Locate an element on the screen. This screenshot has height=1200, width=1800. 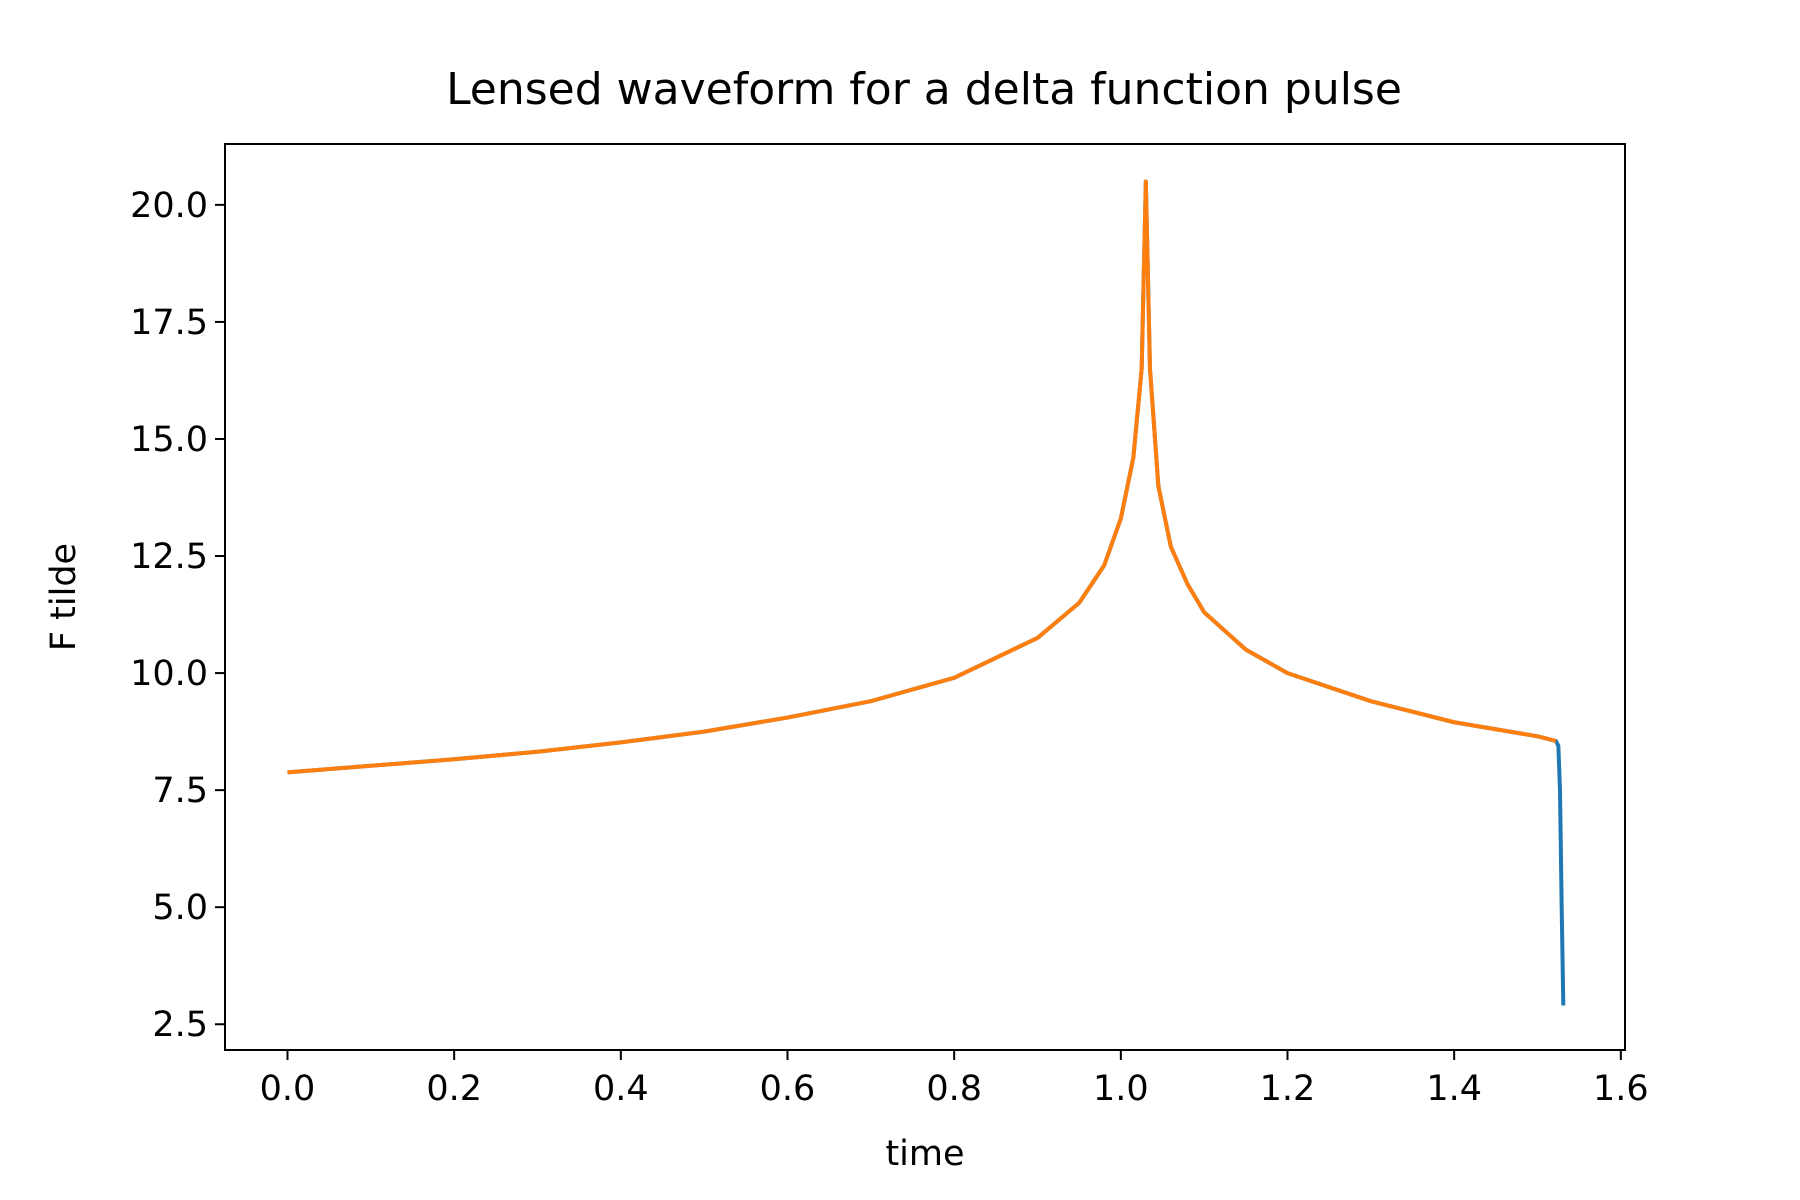
x-tick-label: 0.8 is located at coordinates (954, 1089).